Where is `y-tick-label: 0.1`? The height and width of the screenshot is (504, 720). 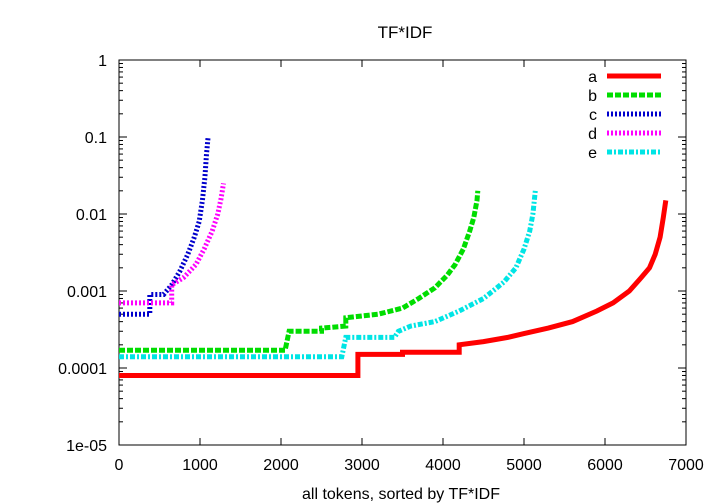 y-tick-label: 0.1 is located at coordinates (96, 138).